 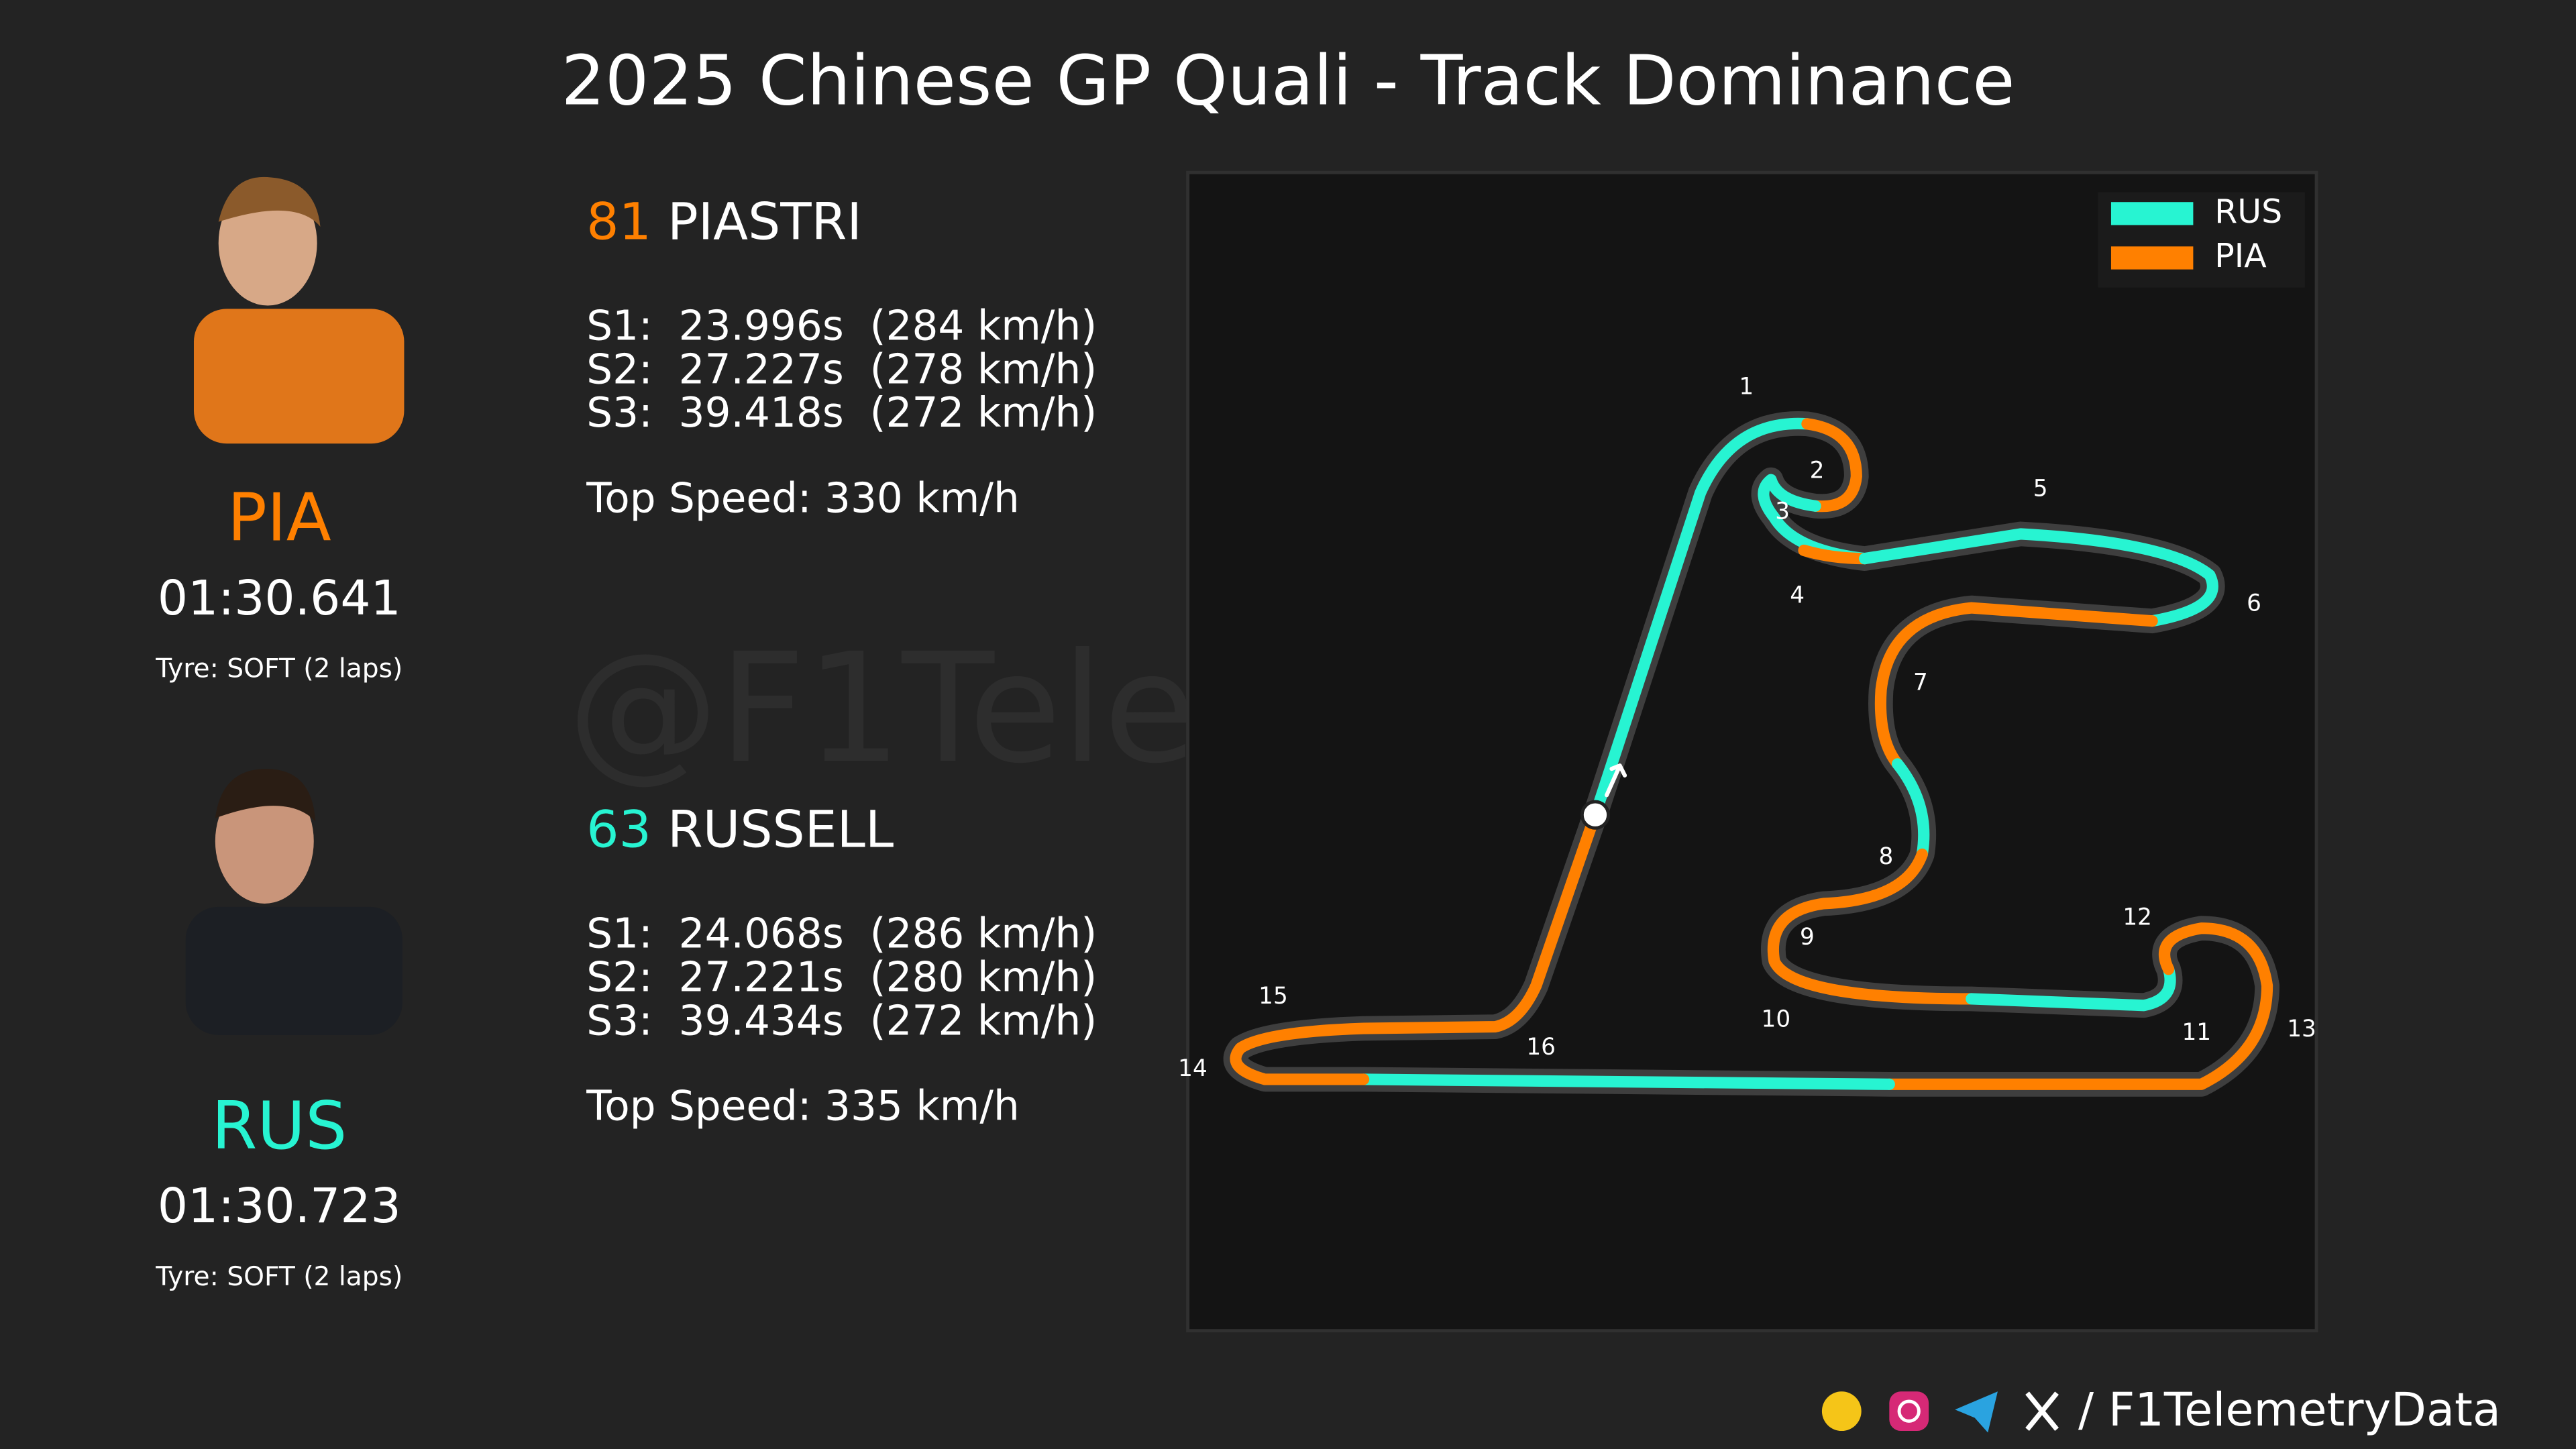 I want to click on corner-number: 13, so click(x=2301, y=1029).